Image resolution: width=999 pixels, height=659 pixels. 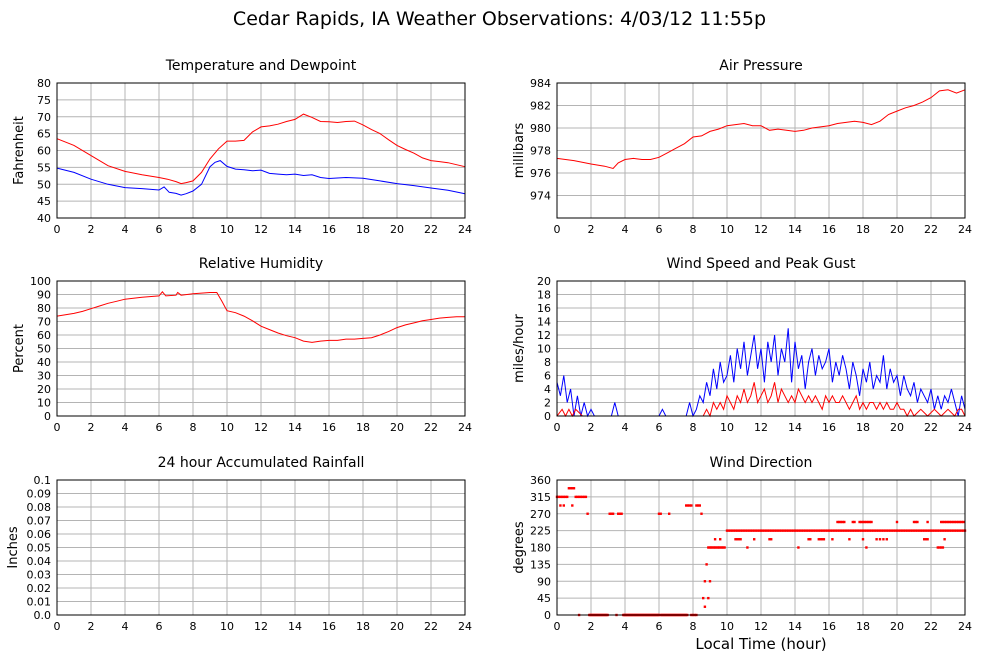 What do you see at coordinates (397, 229) in the screenshot?
I see `x-tick-label: 20` at bounding box center [397, 229].